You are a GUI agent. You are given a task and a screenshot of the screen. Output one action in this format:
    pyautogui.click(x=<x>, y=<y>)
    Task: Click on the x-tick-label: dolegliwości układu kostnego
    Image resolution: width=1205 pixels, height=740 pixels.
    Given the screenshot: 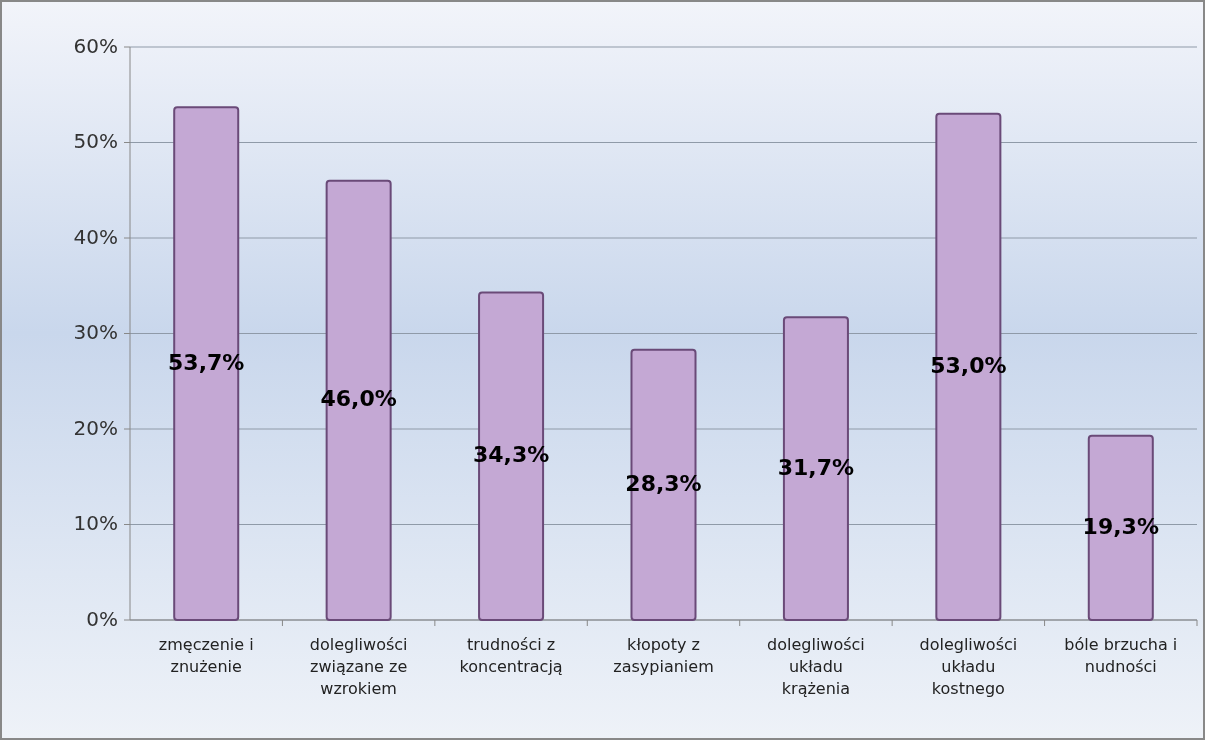 What is the action you would take?
    pyautogui.click(x=968, y=666)
    